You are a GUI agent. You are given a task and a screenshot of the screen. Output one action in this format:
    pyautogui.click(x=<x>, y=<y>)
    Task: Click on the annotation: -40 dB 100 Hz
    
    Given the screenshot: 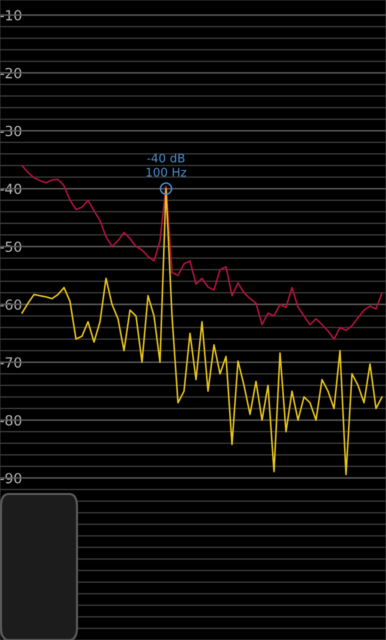 What is the action you would take?
    pyautogui.click(x=166, y=165)
    